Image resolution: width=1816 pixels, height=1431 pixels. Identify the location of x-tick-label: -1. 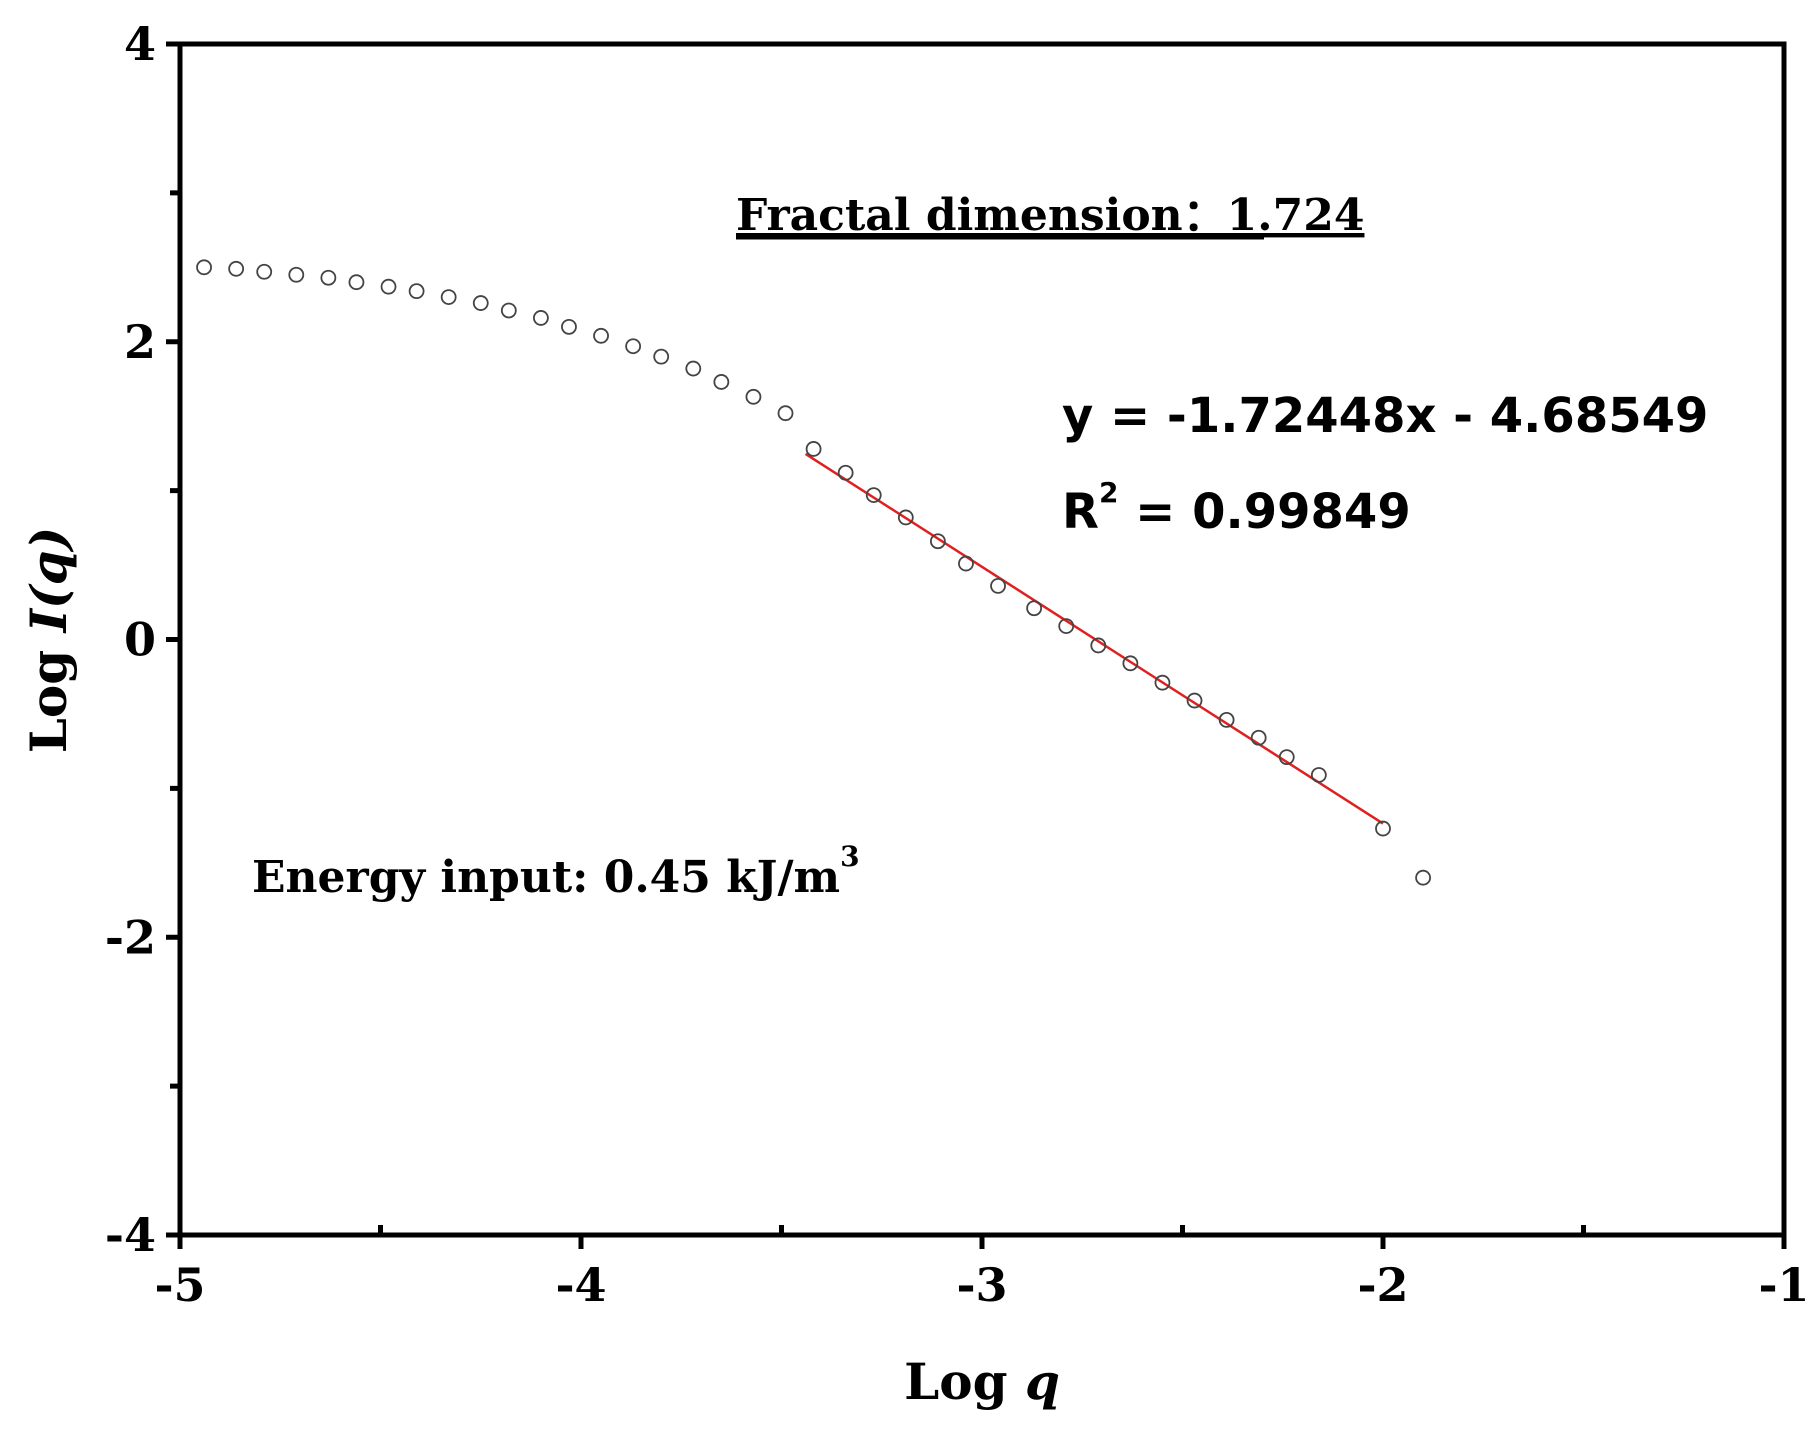
(1783, 1285).